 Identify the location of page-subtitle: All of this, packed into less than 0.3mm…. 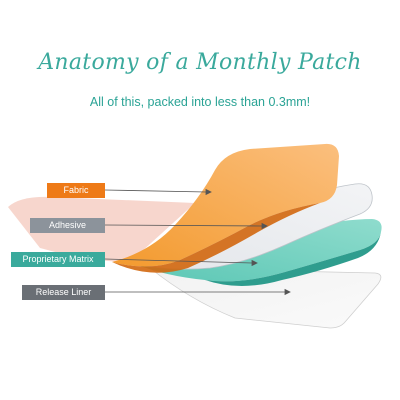
(200, 102).